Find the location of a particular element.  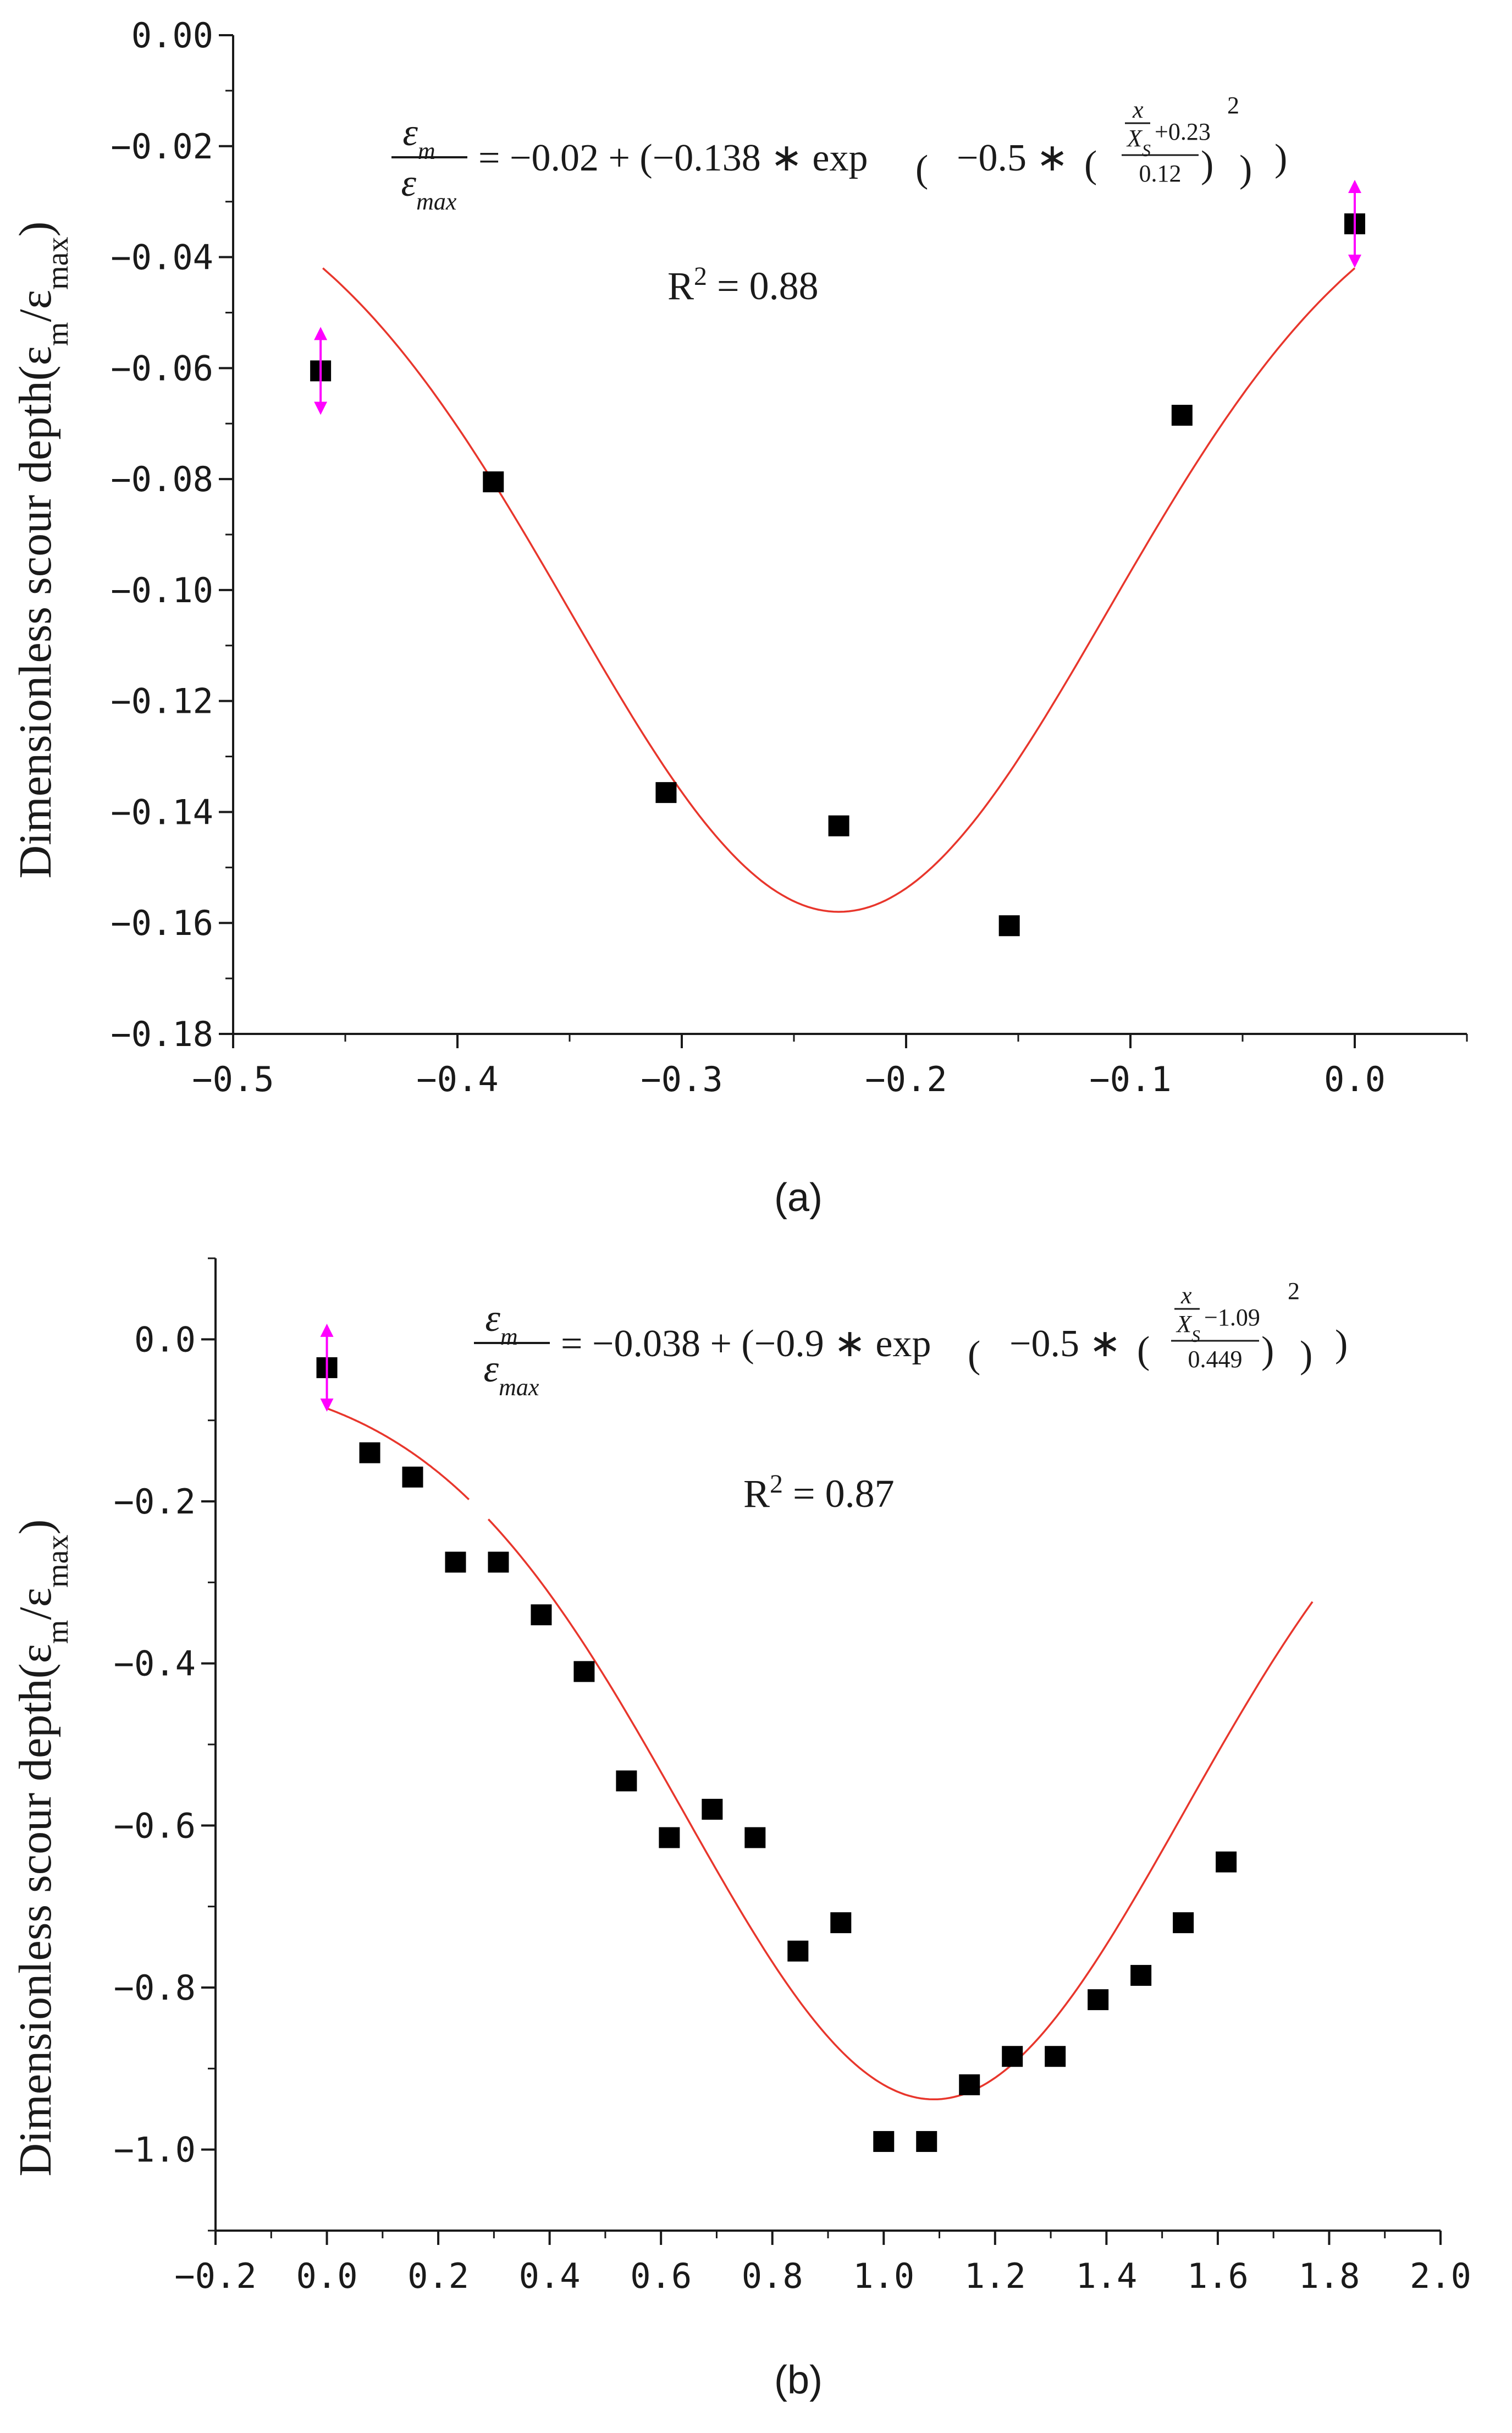

panel-b-y-tick-label: −1.0 is located at coordinates (155, 2150).